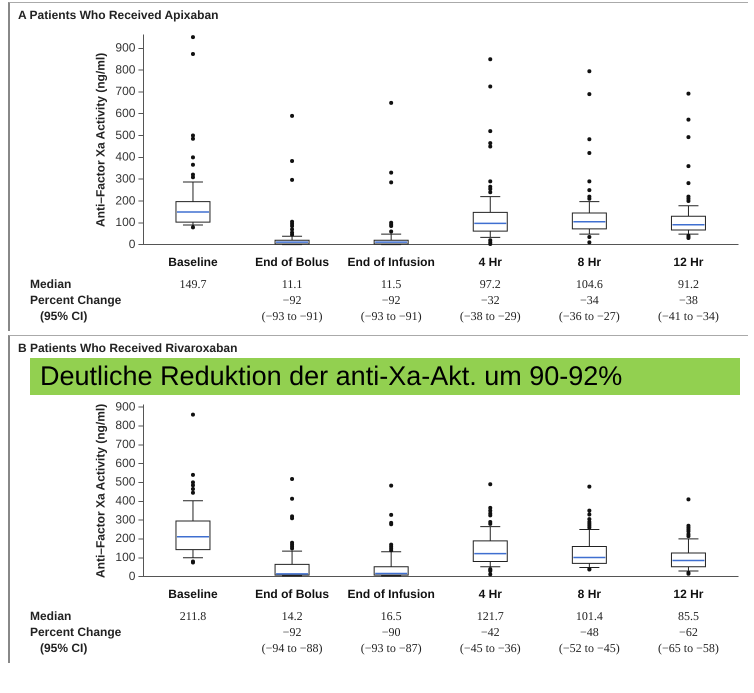 Image resolution: width=754 pixels, height=693 pixels. Describe the element at coordinates (292, 631) in the screenshot. I see `text: 14.2 −92 (−94 to −88)` at that location.